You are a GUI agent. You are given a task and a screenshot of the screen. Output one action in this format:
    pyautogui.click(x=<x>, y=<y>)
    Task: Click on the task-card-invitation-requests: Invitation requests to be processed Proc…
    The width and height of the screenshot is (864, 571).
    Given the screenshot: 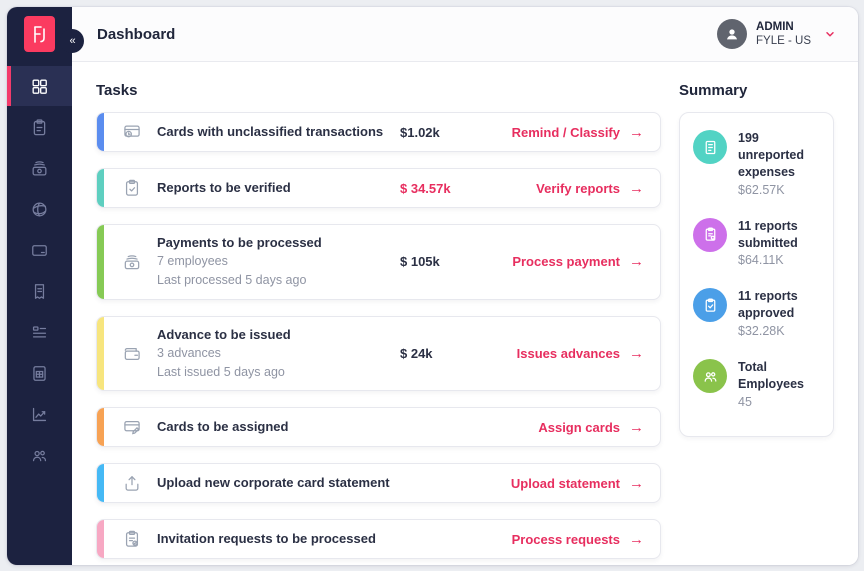 What is the action you would take?
    pyautogui.click(x=378, y=539)
    